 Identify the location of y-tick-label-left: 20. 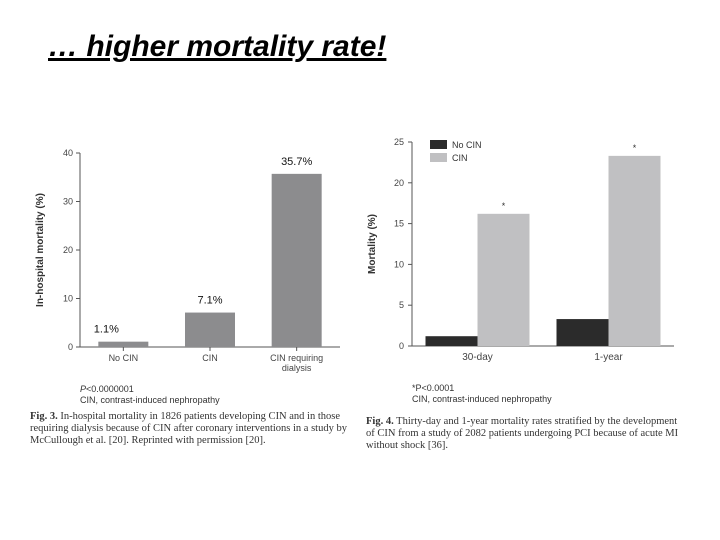
(68, 250).